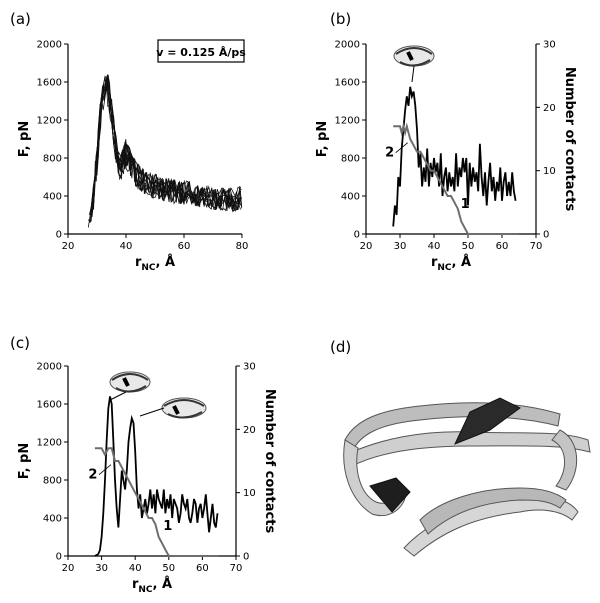 The image size is (600, 603). Describe the element at coordinates (20, 343) in the screenshot. I see `panel-label-c: (c)` at that location.